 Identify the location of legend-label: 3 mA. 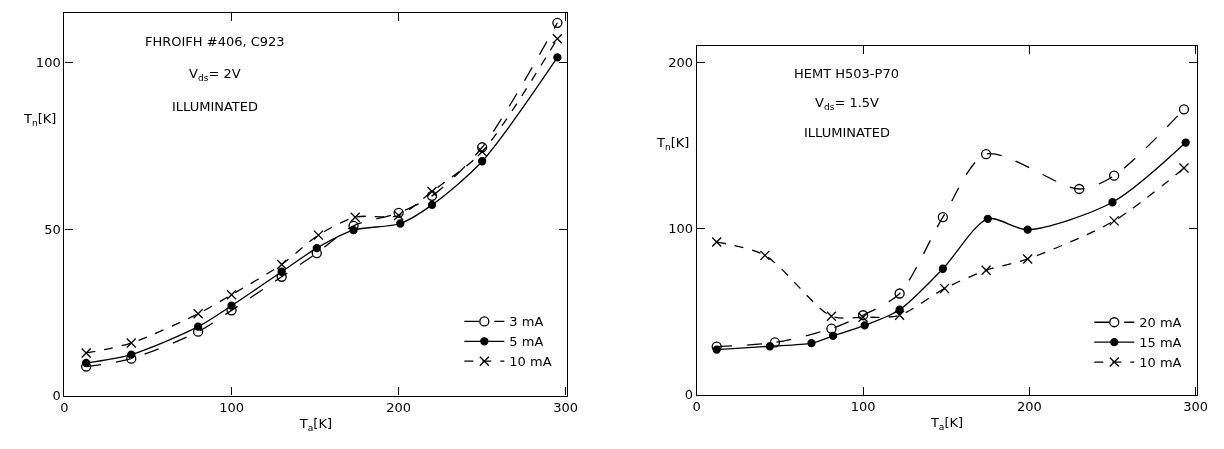
(526, 322).